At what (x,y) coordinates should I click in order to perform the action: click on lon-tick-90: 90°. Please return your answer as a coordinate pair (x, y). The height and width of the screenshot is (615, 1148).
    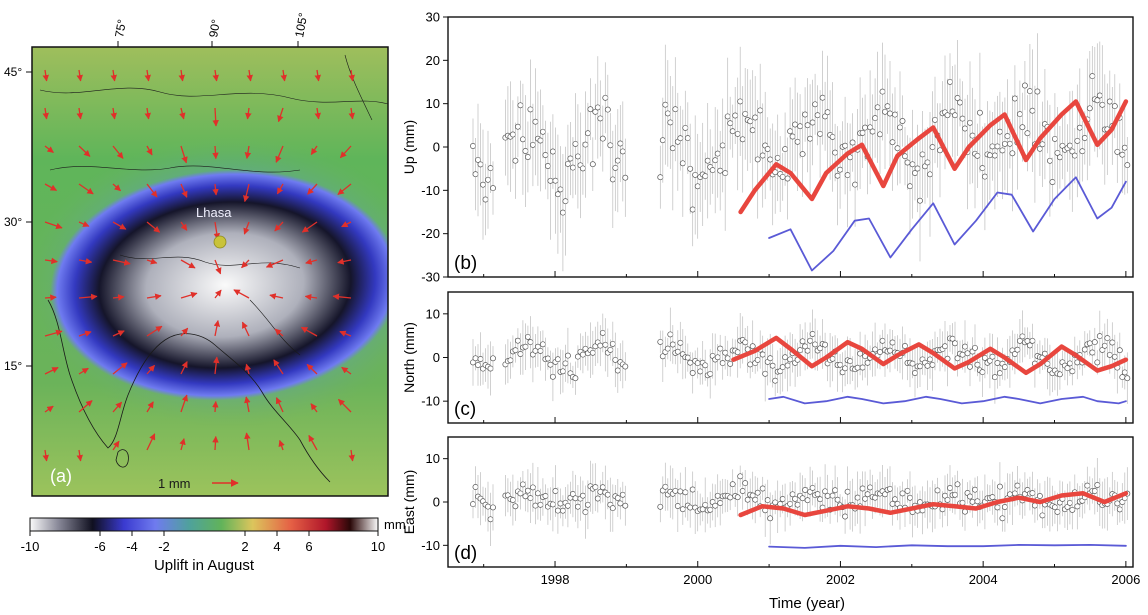
    Looking at the image, I should click on (214, 28).